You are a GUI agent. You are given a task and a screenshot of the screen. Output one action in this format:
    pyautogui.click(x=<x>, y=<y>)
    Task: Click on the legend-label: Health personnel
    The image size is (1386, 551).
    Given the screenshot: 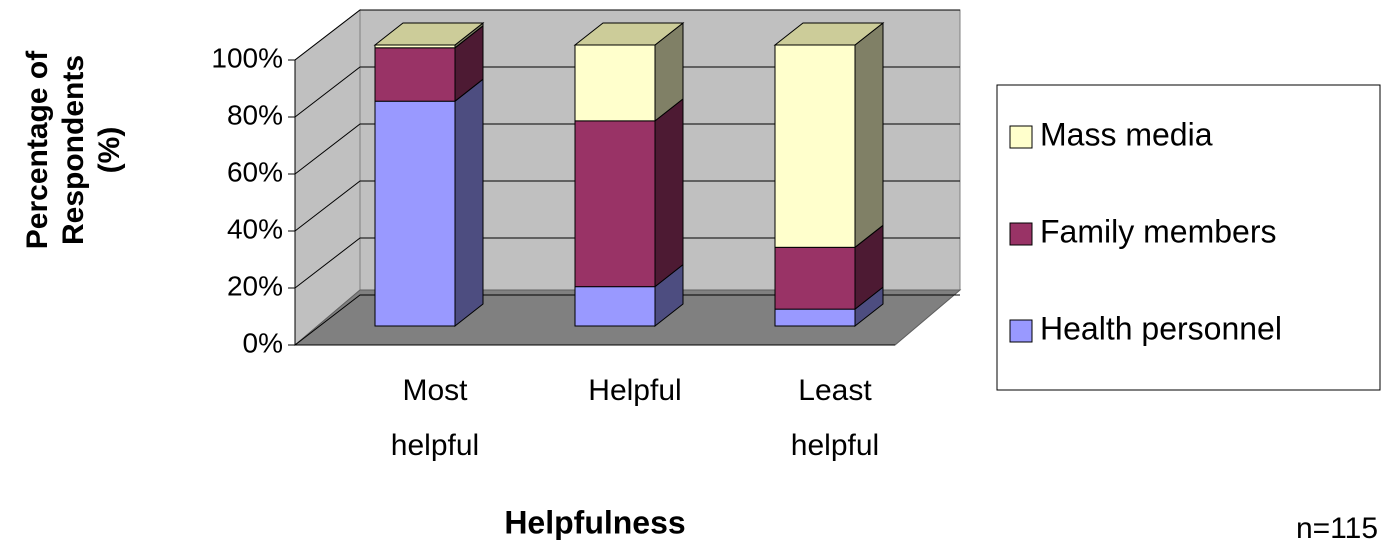 What is the action you would take?
    pyautogui.click(x=1161, y=328)
    